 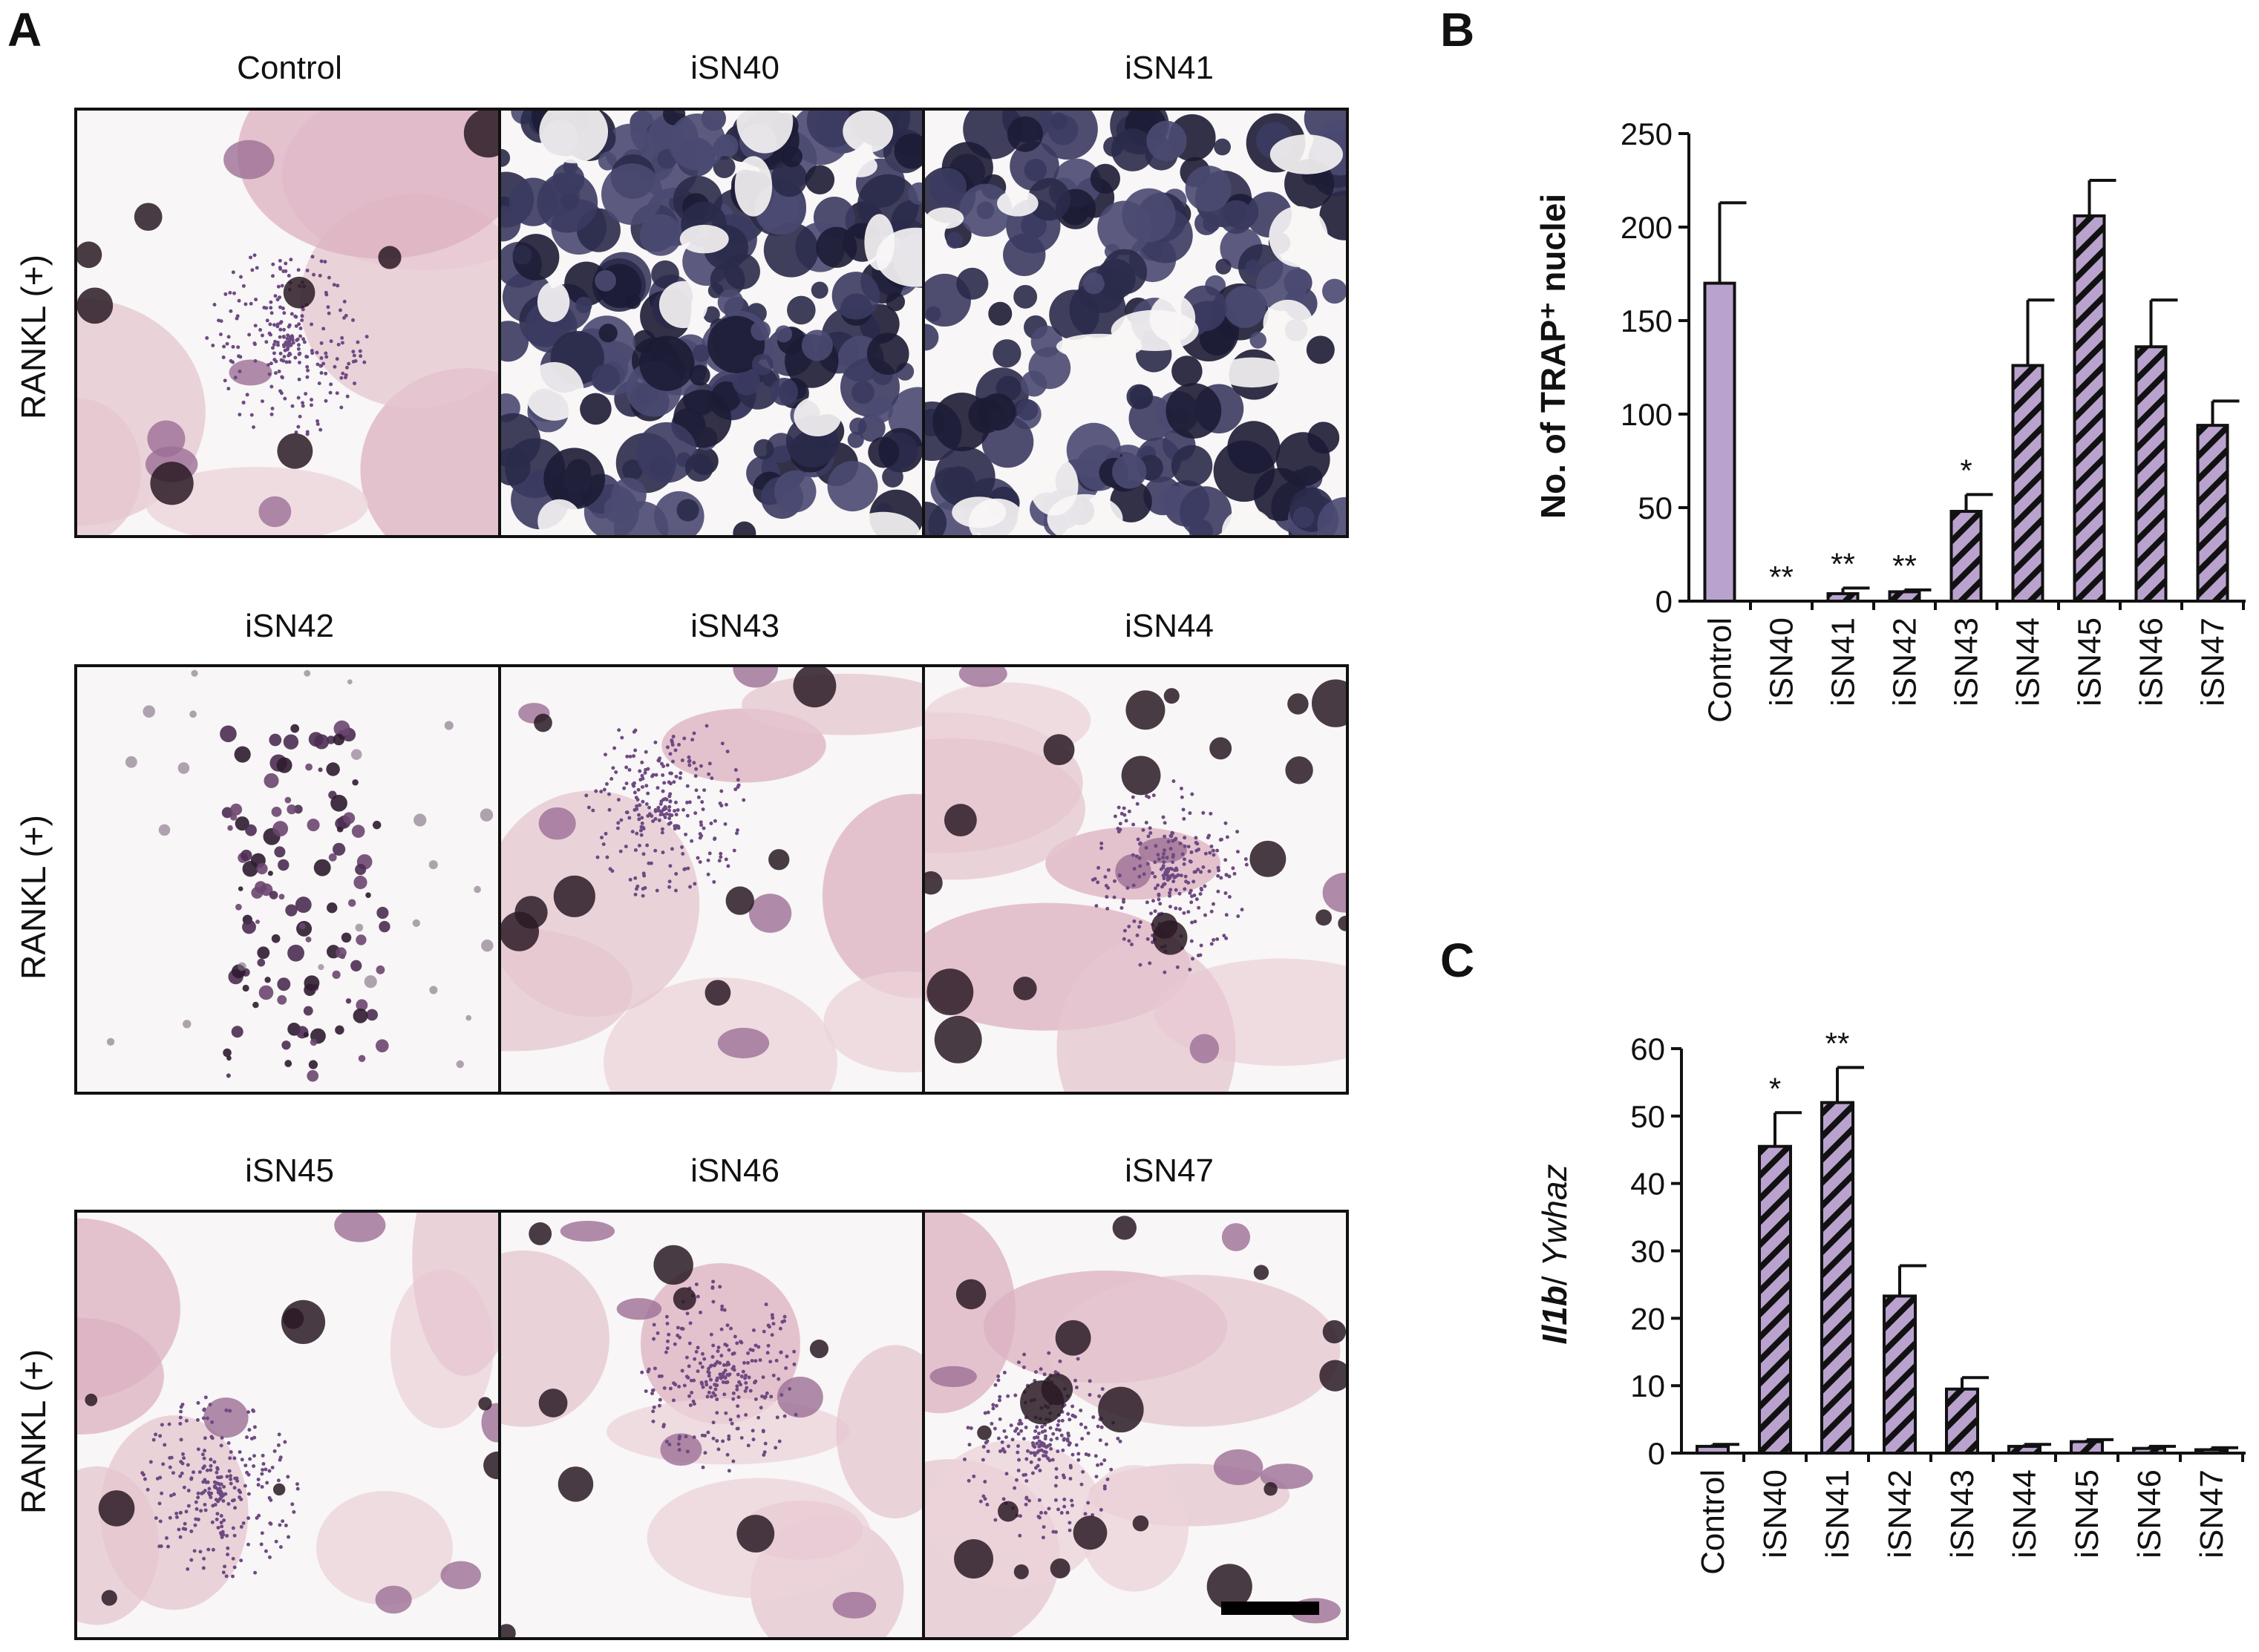 What do you see at coordinates (1554, 1314) in the screenshot?
I see `y-axis-label-gene: Il1b` at bounding box center [1554, 1314].